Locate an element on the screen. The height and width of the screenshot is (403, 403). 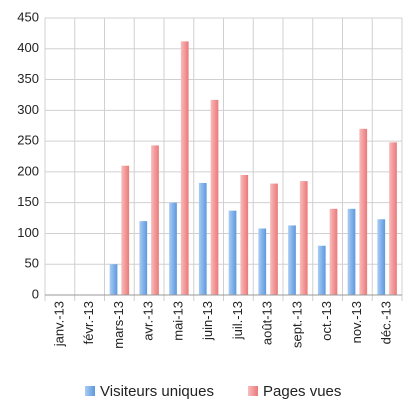
y-tick-label: 200 is located at coordinates (28, 170).